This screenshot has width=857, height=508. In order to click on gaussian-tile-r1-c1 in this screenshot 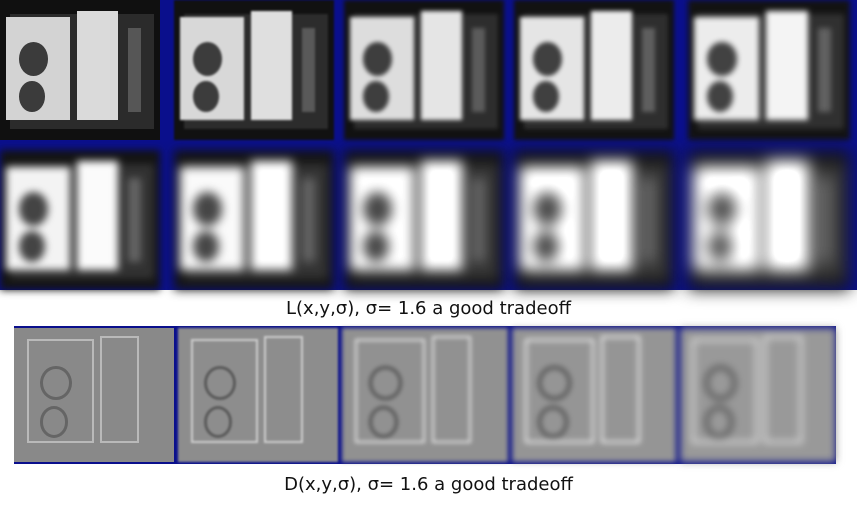, I will do `click(80, 70)`.